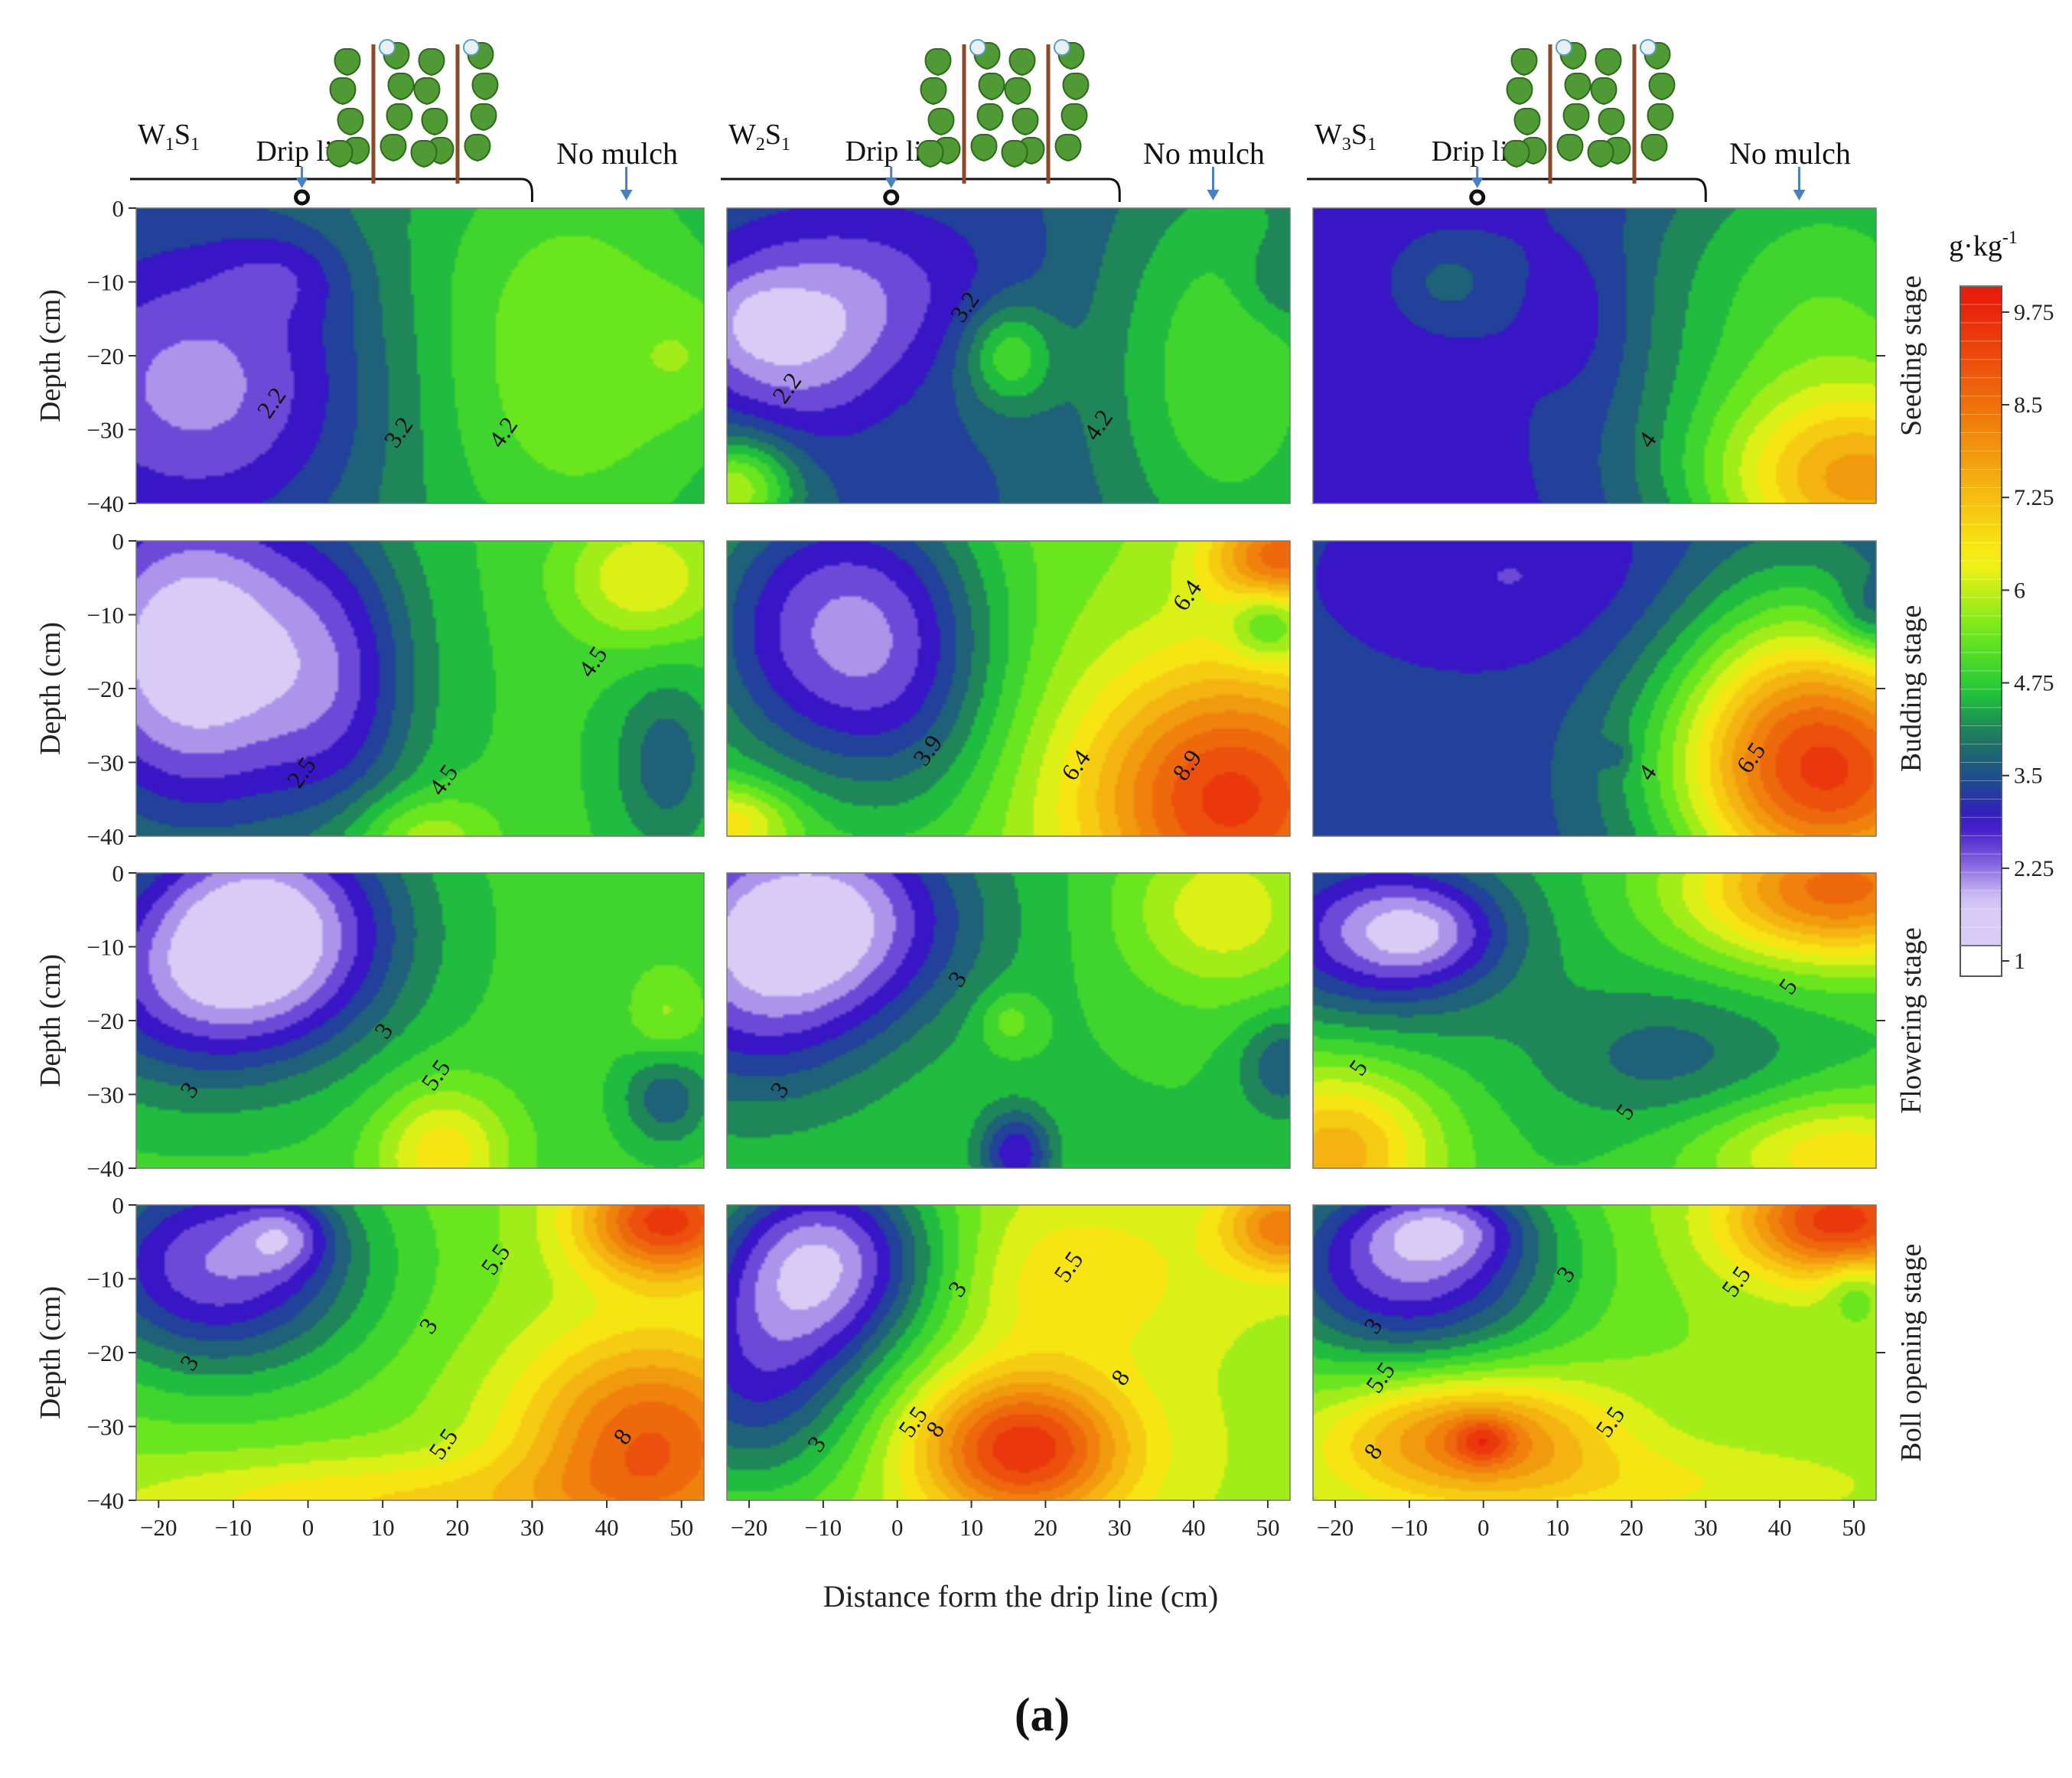  Describe the element at coordinates (2034, 868) in the screenshot. I see `colorbar-tick-label: 2.25` at that location.